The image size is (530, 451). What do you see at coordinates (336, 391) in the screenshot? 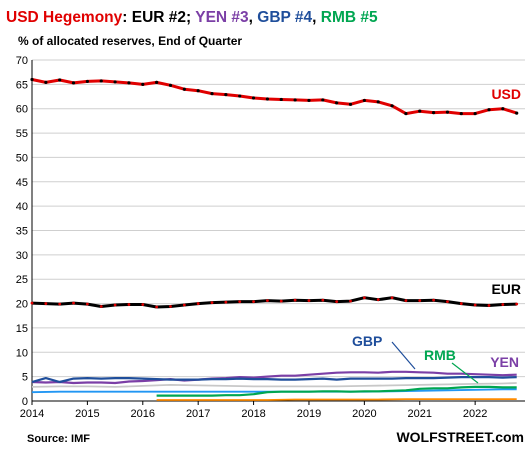
I see `series-line-rmb` at bounding box center [336, 391].